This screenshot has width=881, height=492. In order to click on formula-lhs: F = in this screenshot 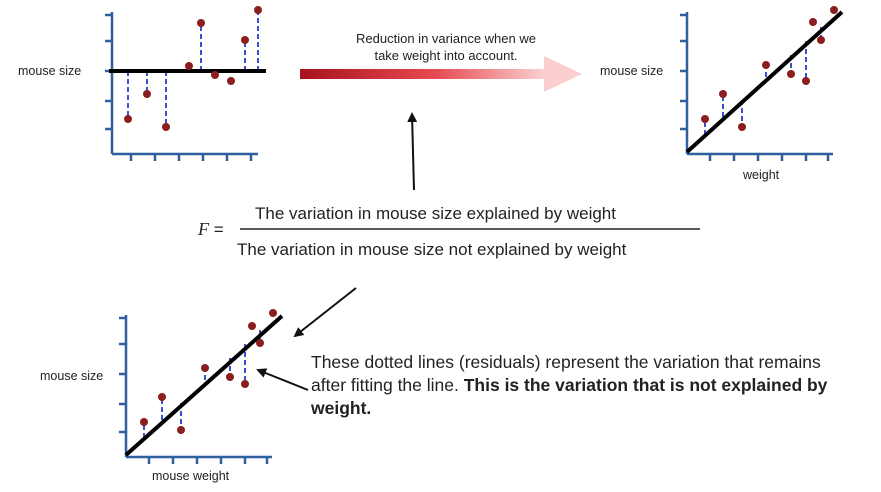, I will do `click(211, 229)`.